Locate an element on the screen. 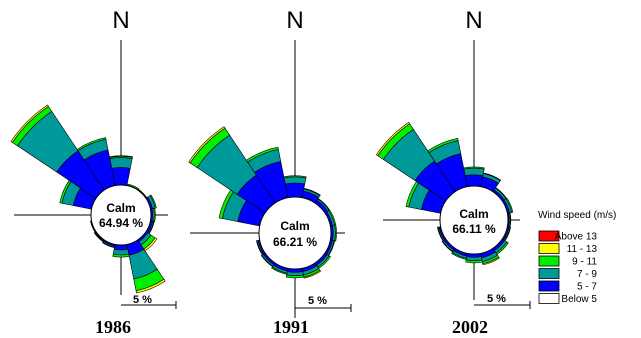 The image size is (641, 338). year-label: 1991 is located at coordinates (291, 327).